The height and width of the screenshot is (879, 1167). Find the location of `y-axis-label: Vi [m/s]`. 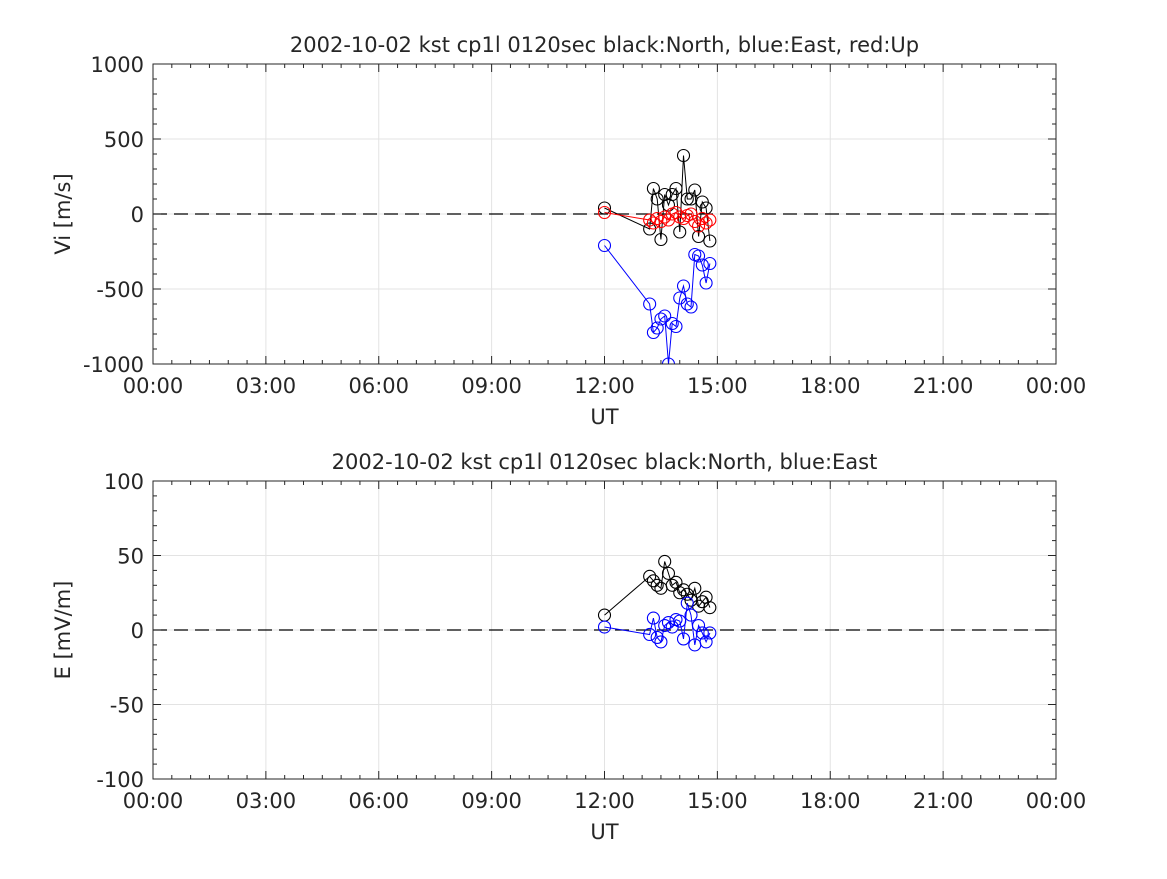

y-axis-label: Vi [m/s] is located at coordinates (63, 213).